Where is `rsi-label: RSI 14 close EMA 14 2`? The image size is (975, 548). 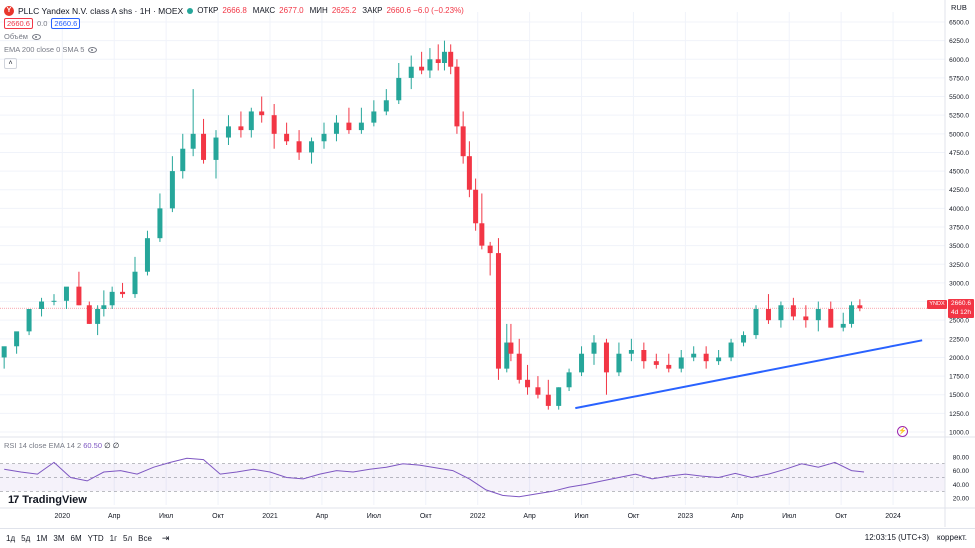
rsi-label: RSI 14 close EMA 14 2 is located at coordinates (43, 445).